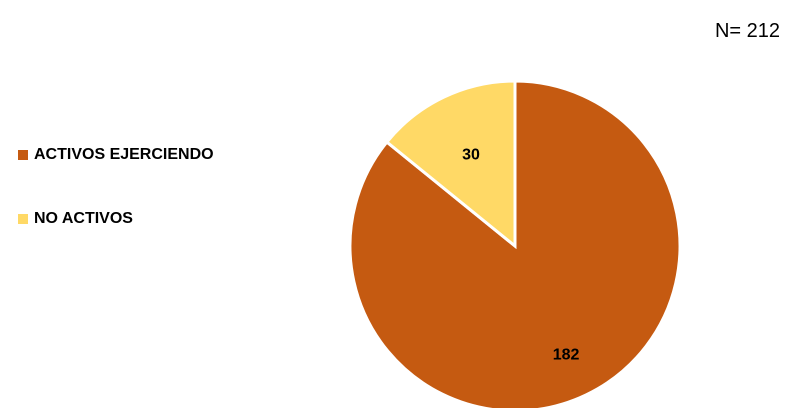  I want to click on legend-label-no-activos: NO ACTIVOS, so click(83, 218).